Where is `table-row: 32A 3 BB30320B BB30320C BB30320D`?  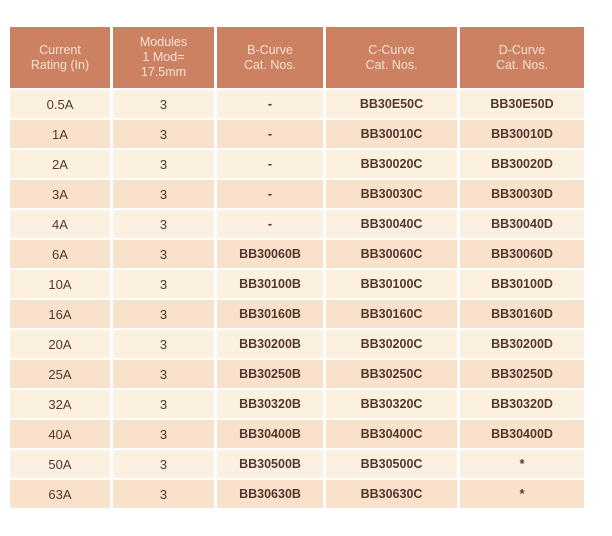
table-row: 32A 3 BB30320B BB30320C BB30320D is located at coordinates (297, 404).